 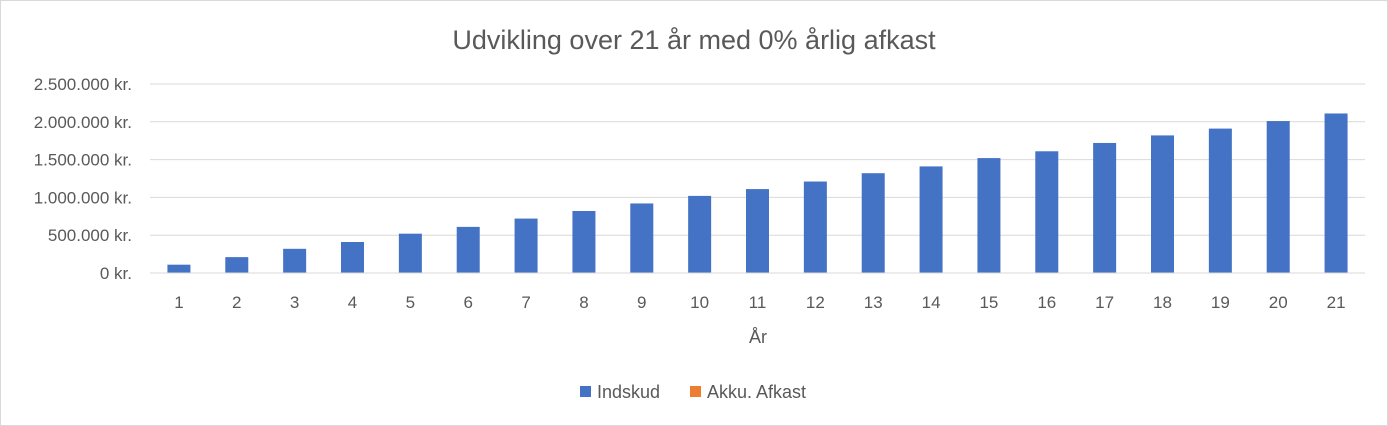 I want to click on x-tick-label: 1, so click(x=178, y=302).